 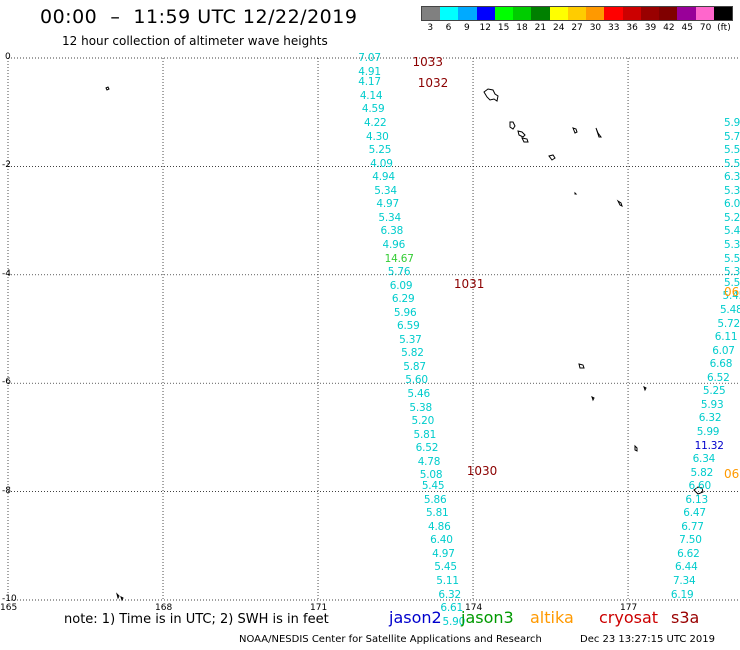 I want to click on swh-label: 5.87, so click(x=414, y=366).